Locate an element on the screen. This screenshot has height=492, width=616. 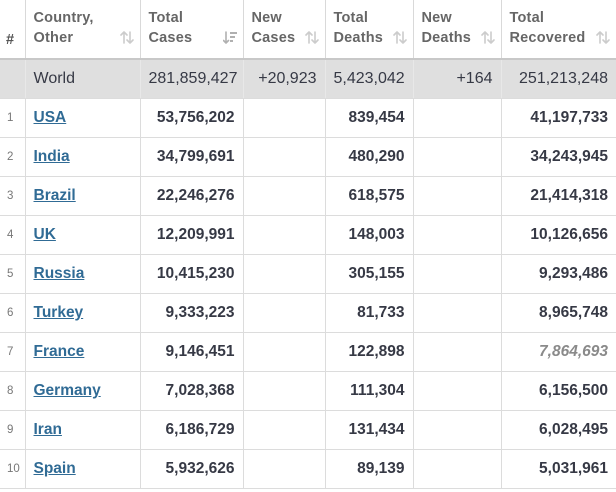
total-deaths-cell: 305,155 is located at coordinates (369, 274).